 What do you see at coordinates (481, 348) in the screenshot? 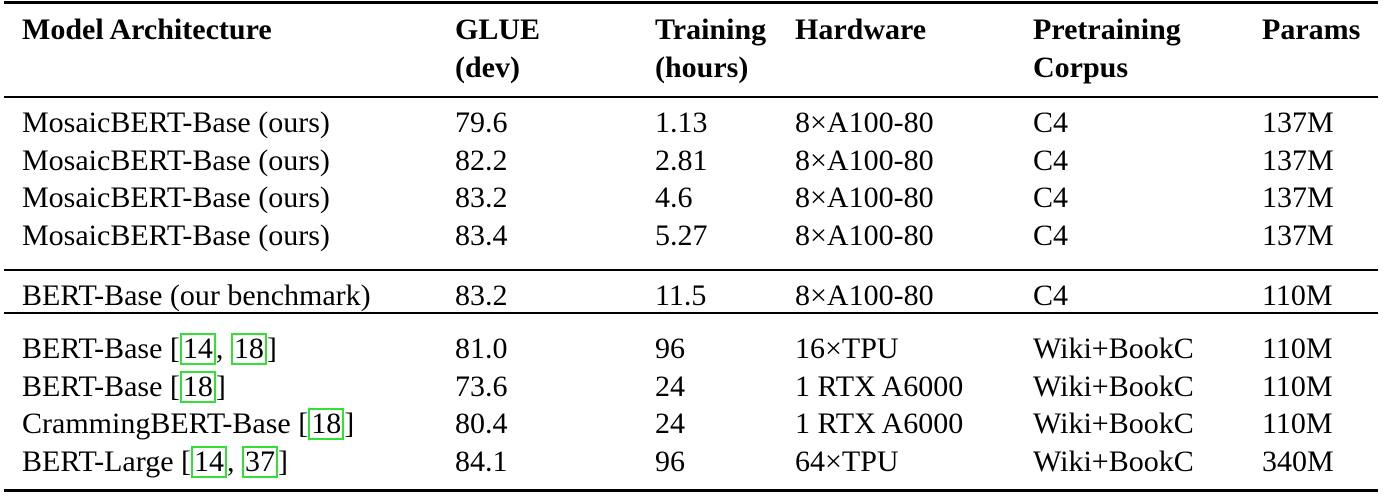
I see `table-cell: 81.0` at bounding box center [481, 348].